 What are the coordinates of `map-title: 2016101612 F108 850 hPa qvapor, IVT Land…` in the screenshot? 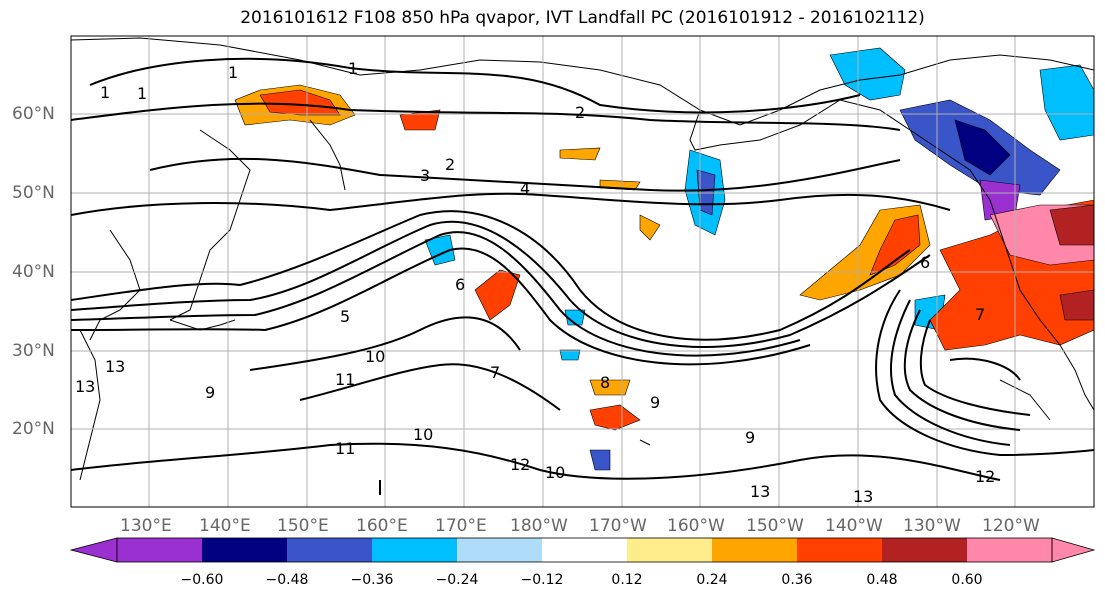 It's located at (582, 18).